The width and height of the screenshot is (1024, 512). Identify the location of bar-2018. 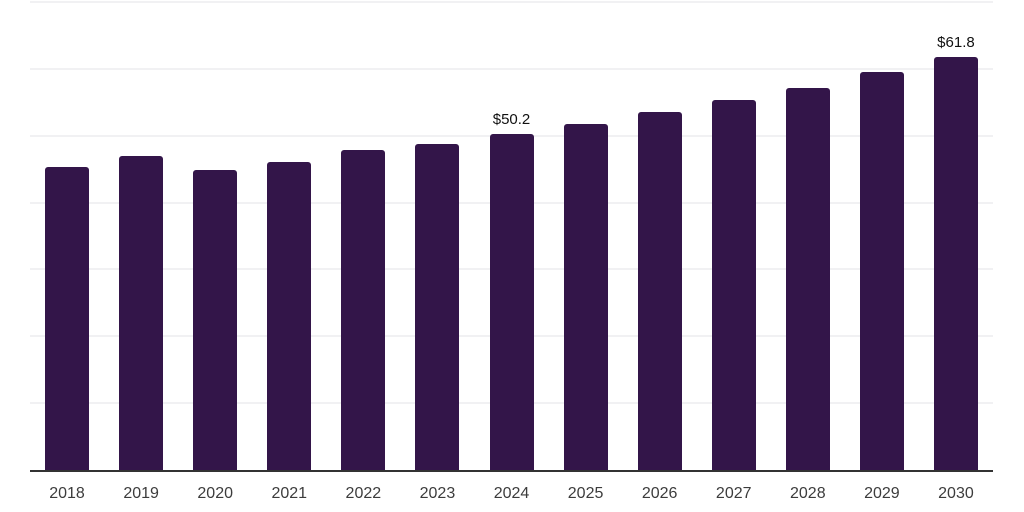
(67, 318).